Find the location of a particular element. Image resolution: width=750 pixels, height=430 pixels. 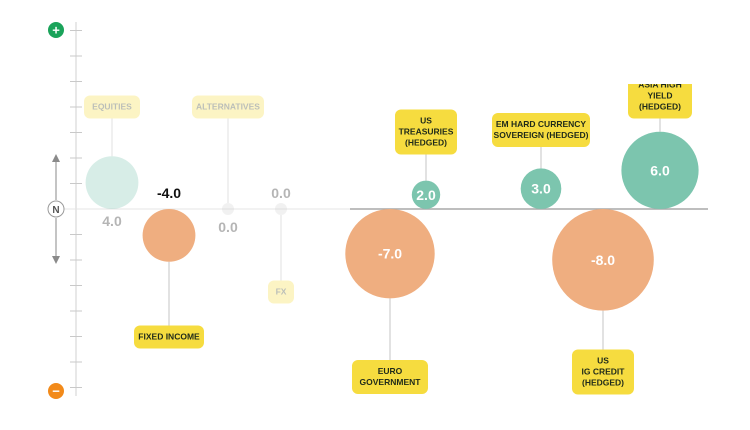

label-text: EQUITIES is located at coordinates (112, 107).